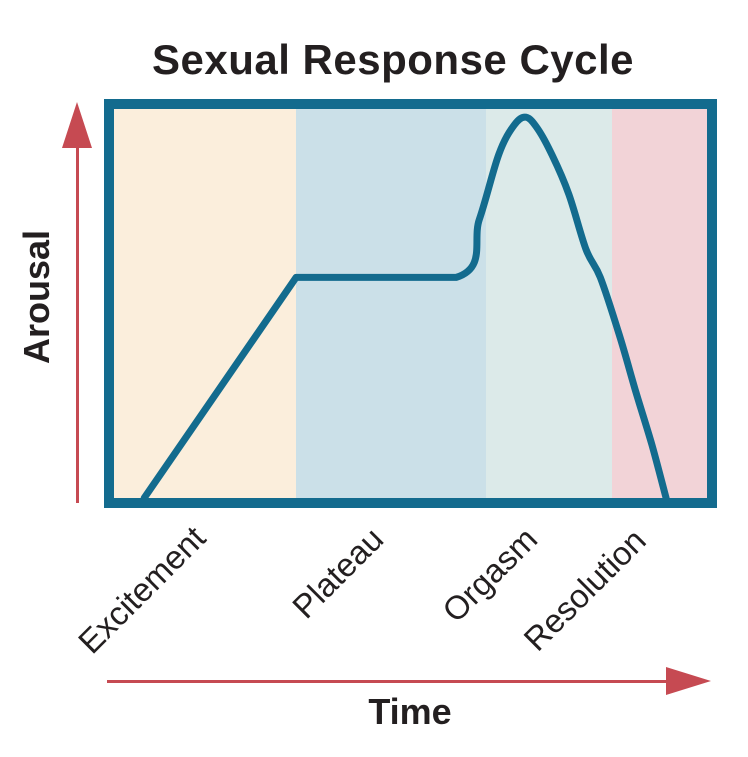 Image resolution: width=748 pixels, height=757 pixels. What do you see at coordinates (410, 711) in the screenshot?
I see `x-axis-label: Time` at bounding box center [410, 711].